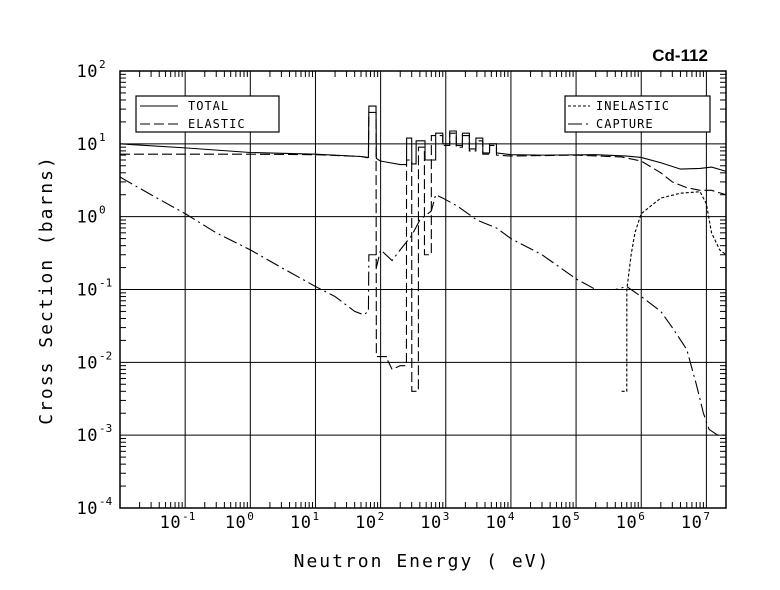 This screenshot has height=590, width=780. What do you see at coordinates (680, 55) in the screenshot?
I see `chart-title: Cd-112` at bounding box center [680, 55].